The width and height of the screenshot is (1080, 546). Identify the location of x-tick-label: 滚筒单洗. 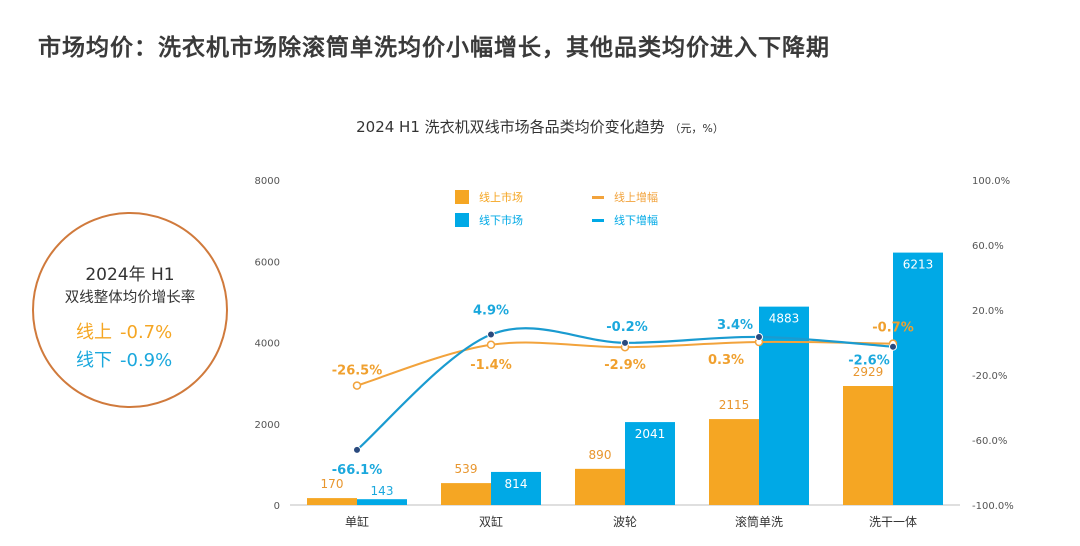
(759, 521).